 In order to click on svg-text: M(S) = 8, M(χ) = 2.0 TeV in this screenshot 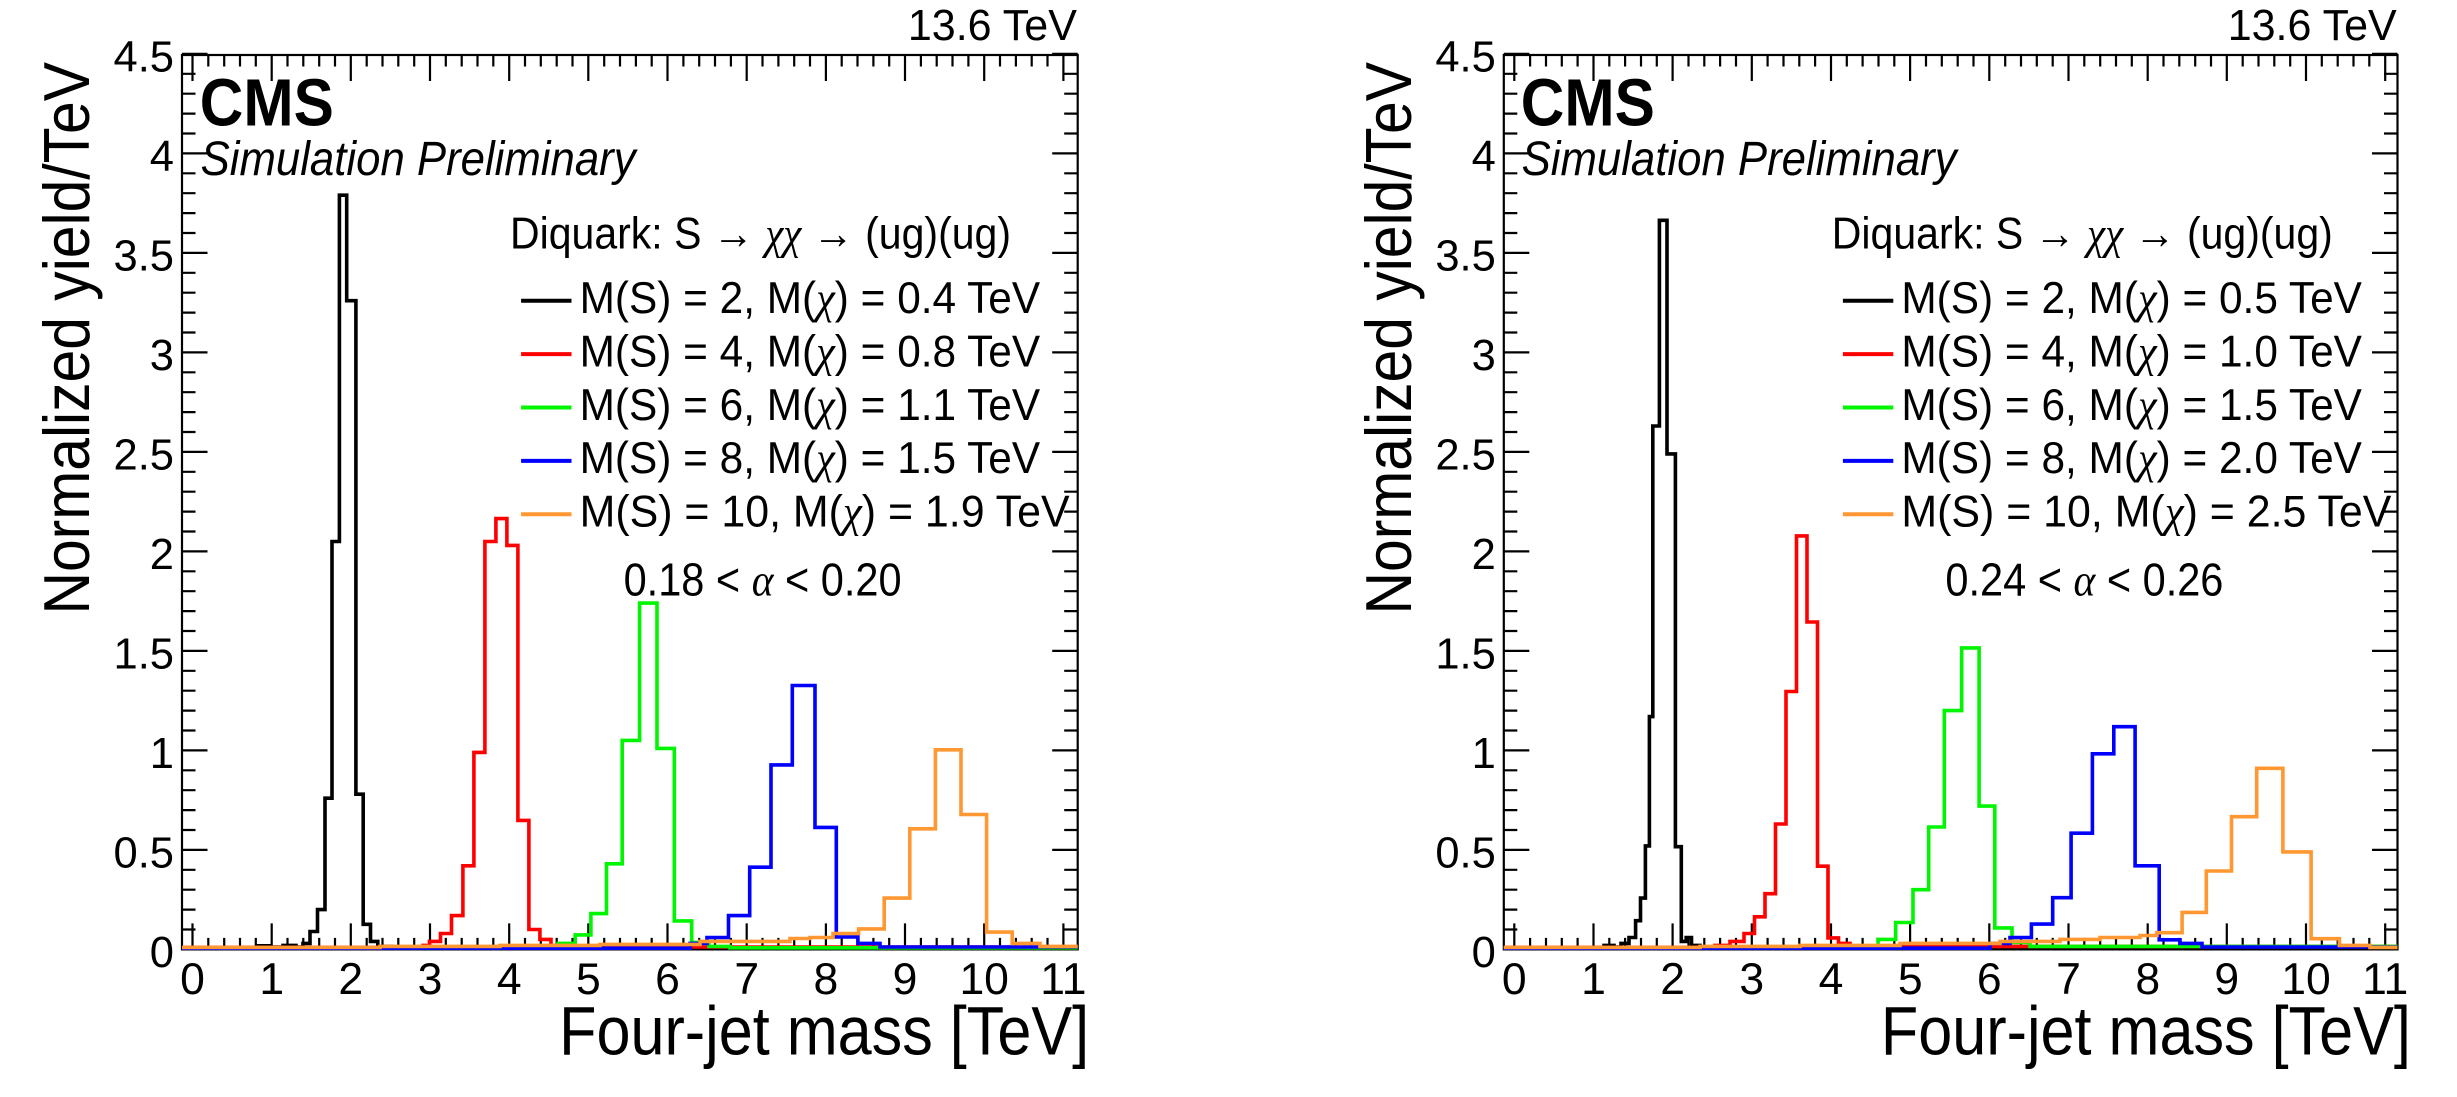, I will do `click(2131, 458)`.